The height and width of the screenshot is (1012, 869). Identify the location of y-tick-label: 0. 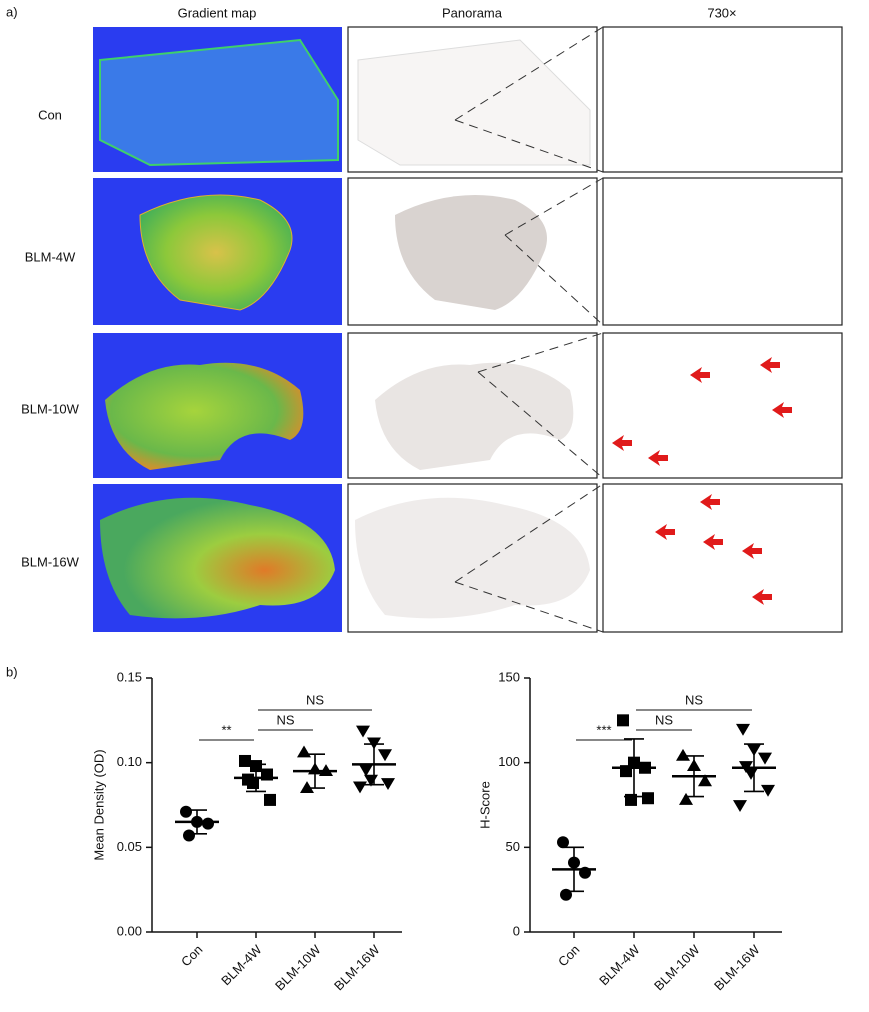
(516, 930).